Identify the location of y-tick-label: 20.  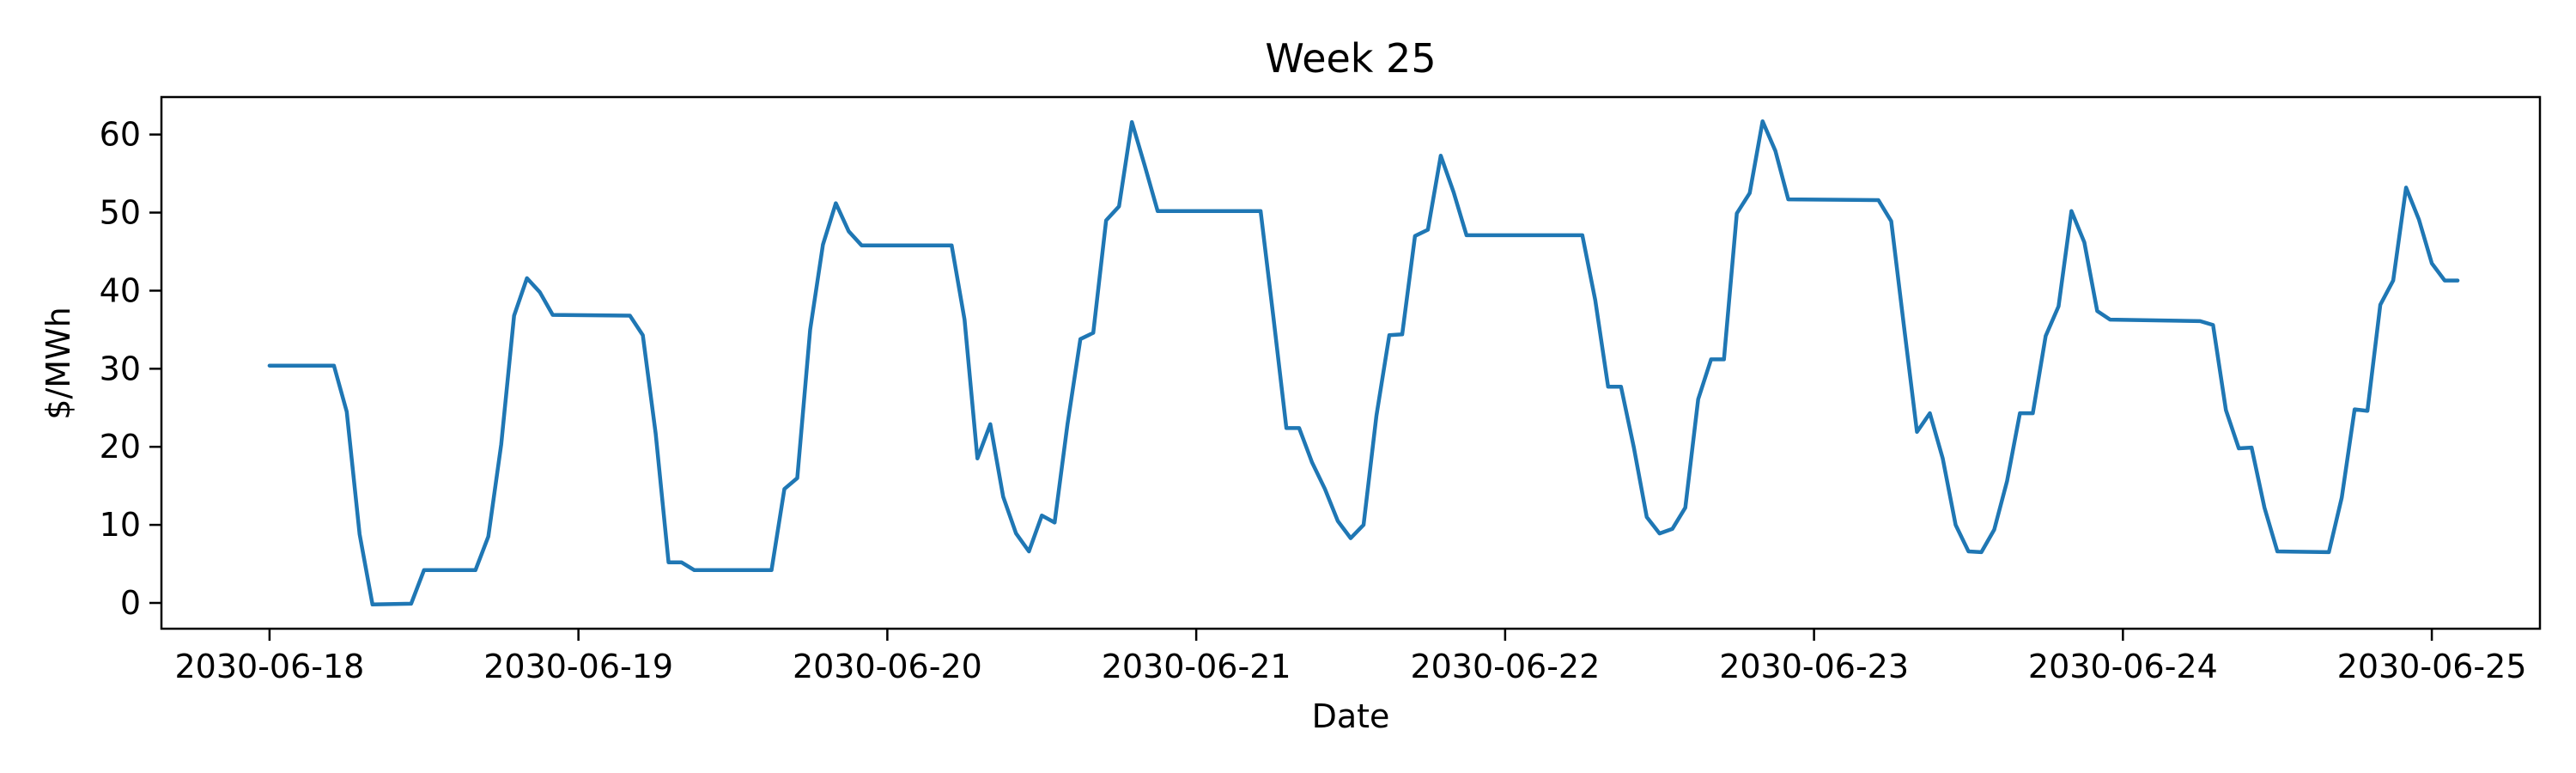
(121, 447).